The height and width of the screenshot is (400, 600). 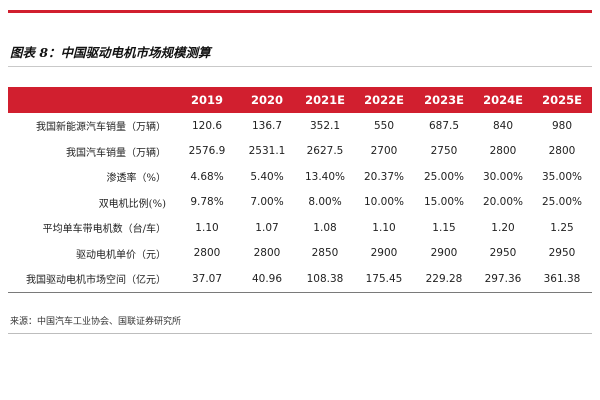 I want to click on row-label-motors-per-vehicle: 平均单车带电机数（台/车）, so click(x=104, y=230).